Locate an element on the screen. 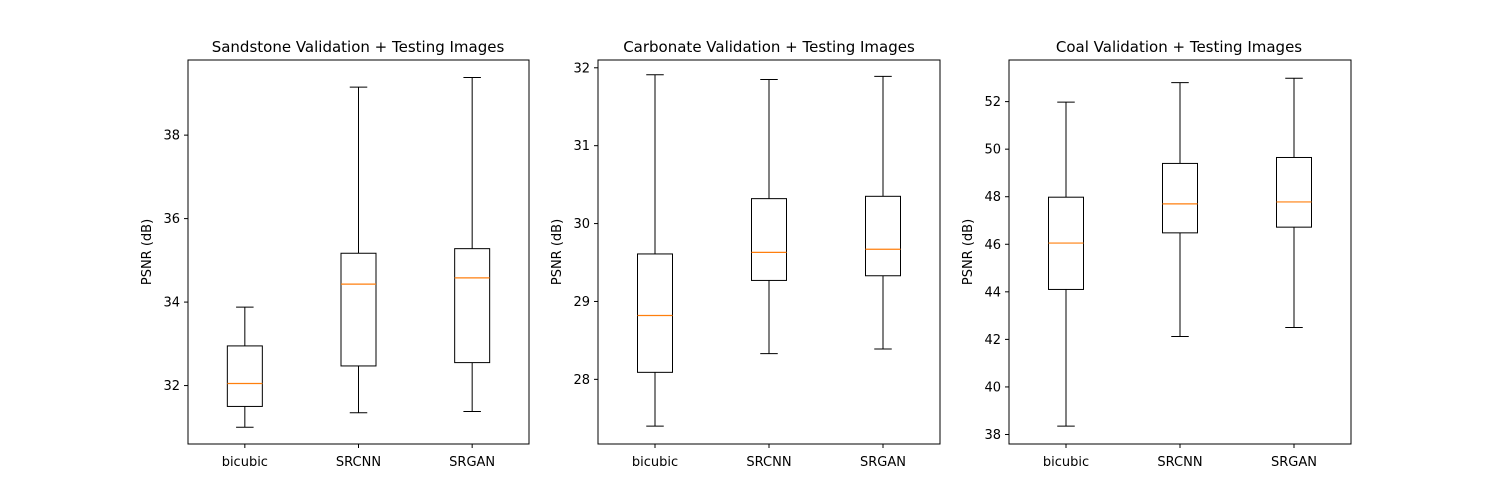  y-tick-label: 42 is located at coordinates (992, 340).